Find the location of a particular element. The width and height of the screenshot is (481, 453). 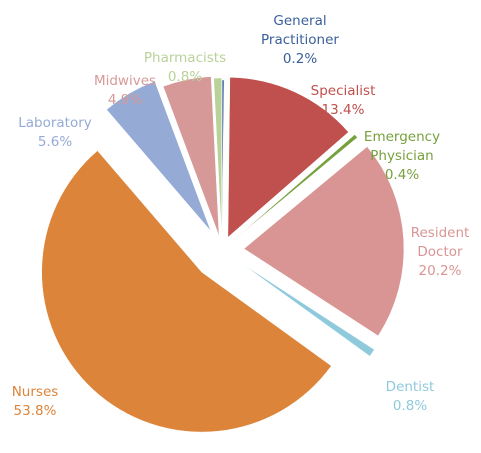

slice-label: General Practitioner 0.2% is located at coordinates (300, 40).